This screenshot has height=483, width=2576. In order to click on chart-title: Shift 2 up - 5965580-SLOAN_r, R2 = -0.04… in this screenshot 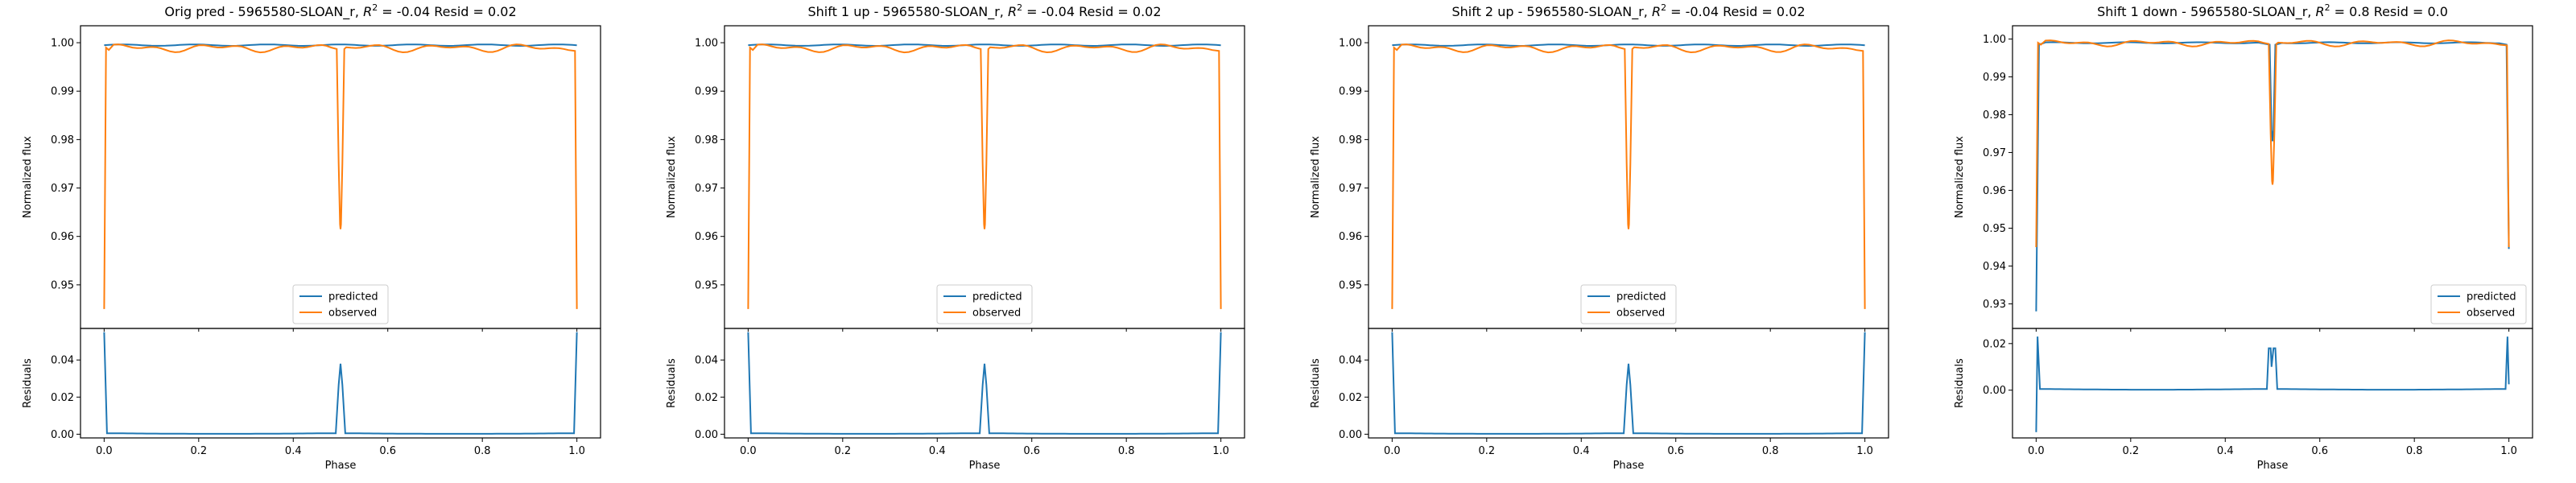, I will do `click(1628, 11)`.